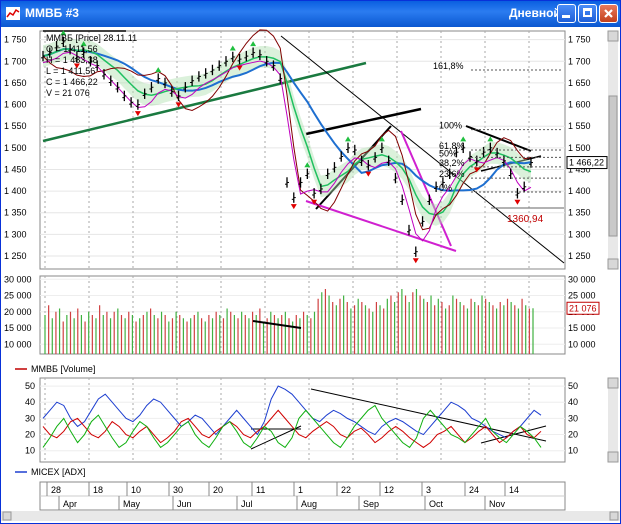 This screenshot has width=621, height=524. What do you see at coordinates (18, 344) in the screenshot?
I see `volume-tick-left-4: 10 000` at bounding box center [18, 344].